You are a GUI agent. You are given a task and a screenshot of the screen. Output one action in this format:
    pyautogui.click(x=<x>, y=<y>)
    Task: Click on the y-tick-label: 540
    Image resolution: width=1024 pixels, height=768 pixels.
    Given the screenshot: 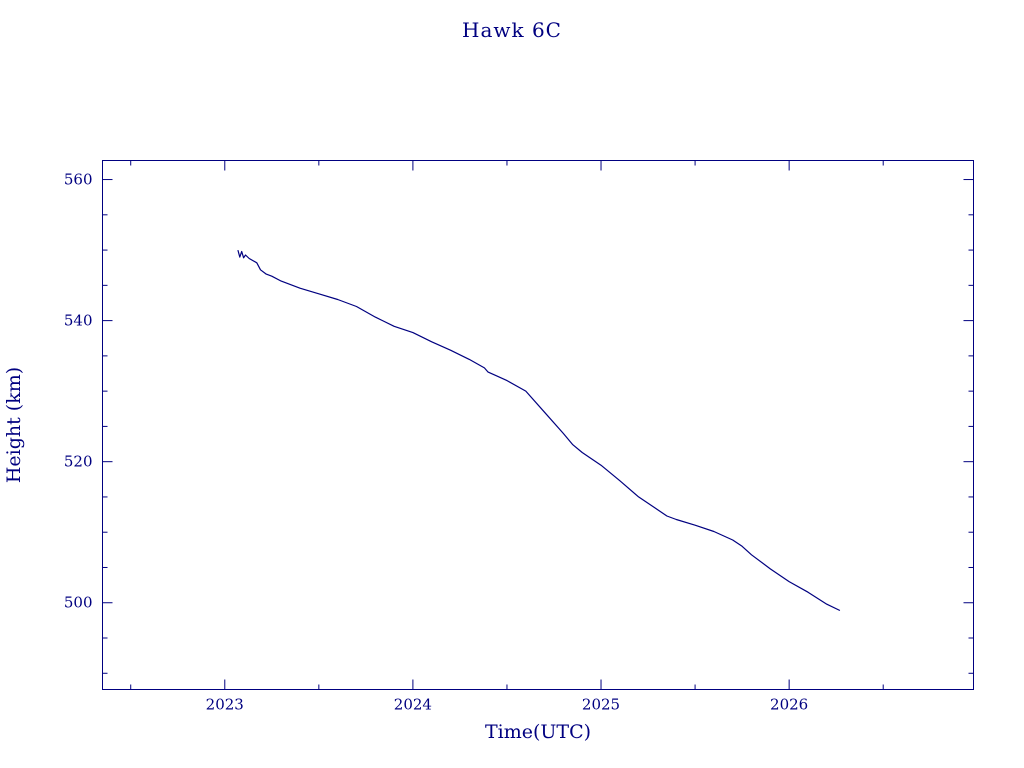 What is the action you would take?
    pyautogui.click(x=78, y=321)
    